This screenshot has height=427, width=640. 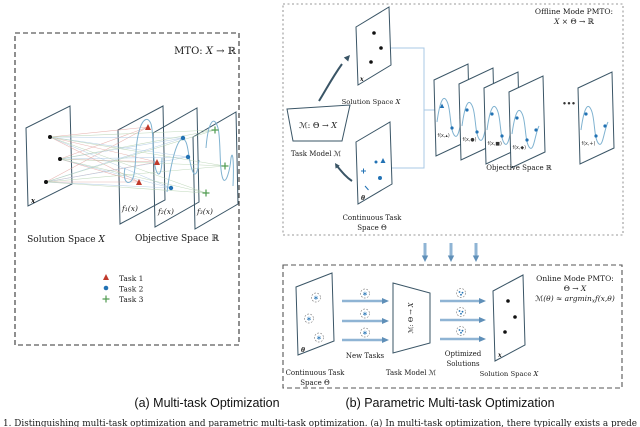 What do you see at coordinates (165, 211) in the screenshot?
I see `f2-label: f₂(x)` at bounding box center [165, 211].